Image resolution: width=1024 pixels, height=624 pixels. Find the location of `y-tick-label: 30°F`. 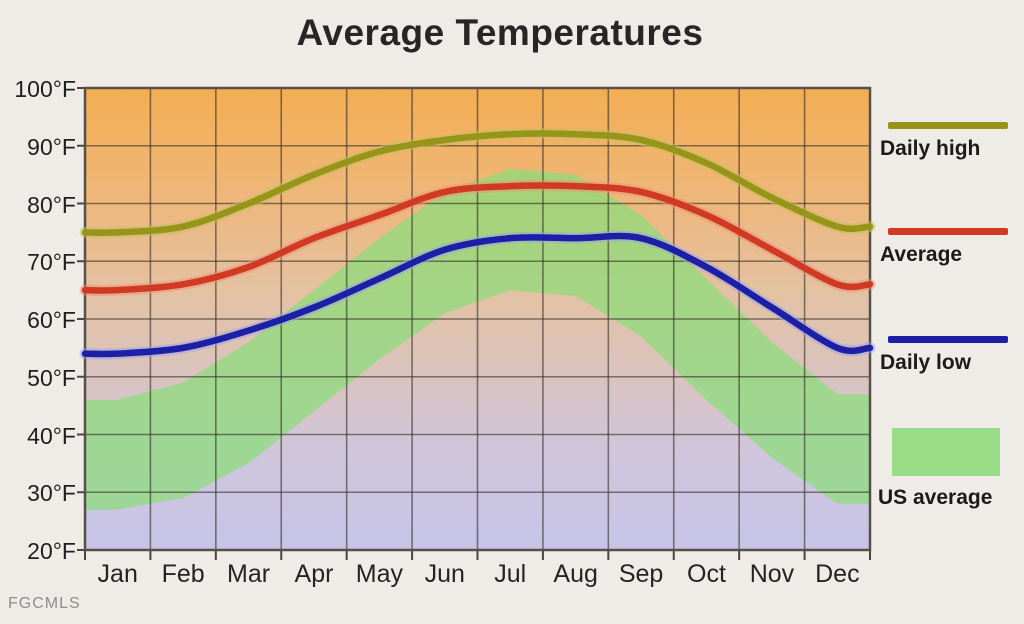

y-tick-label: 30°F is located at coordinates (51, 493).